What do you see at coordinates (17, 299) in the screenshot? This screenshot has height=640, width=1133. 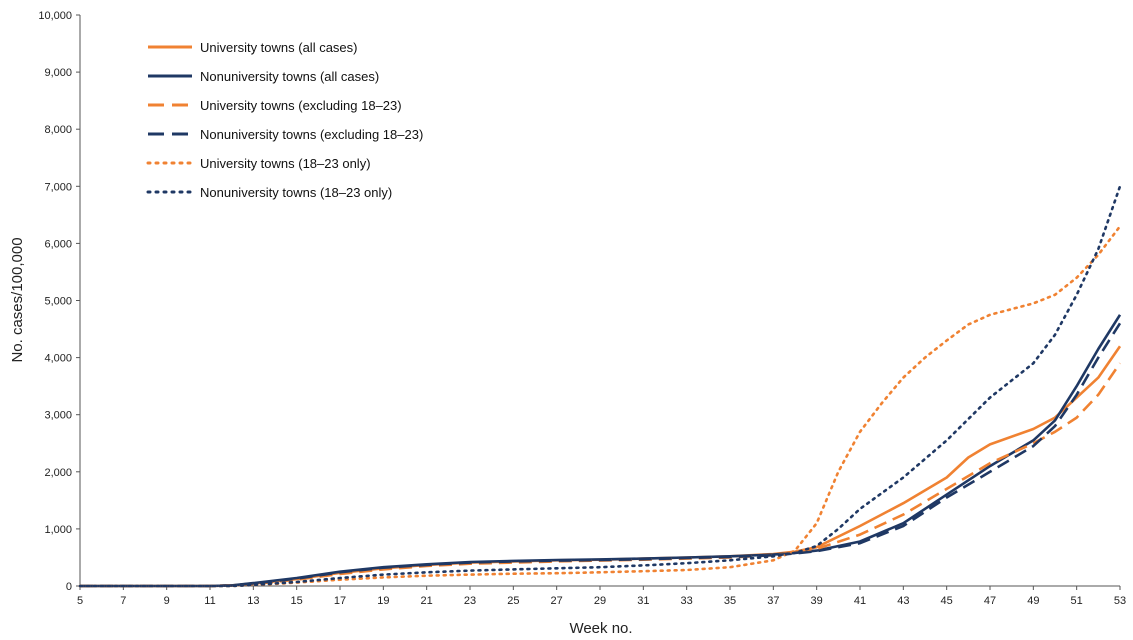 I see `y-axis-title: No. cases/100,000` at bounding box center [17, 299].